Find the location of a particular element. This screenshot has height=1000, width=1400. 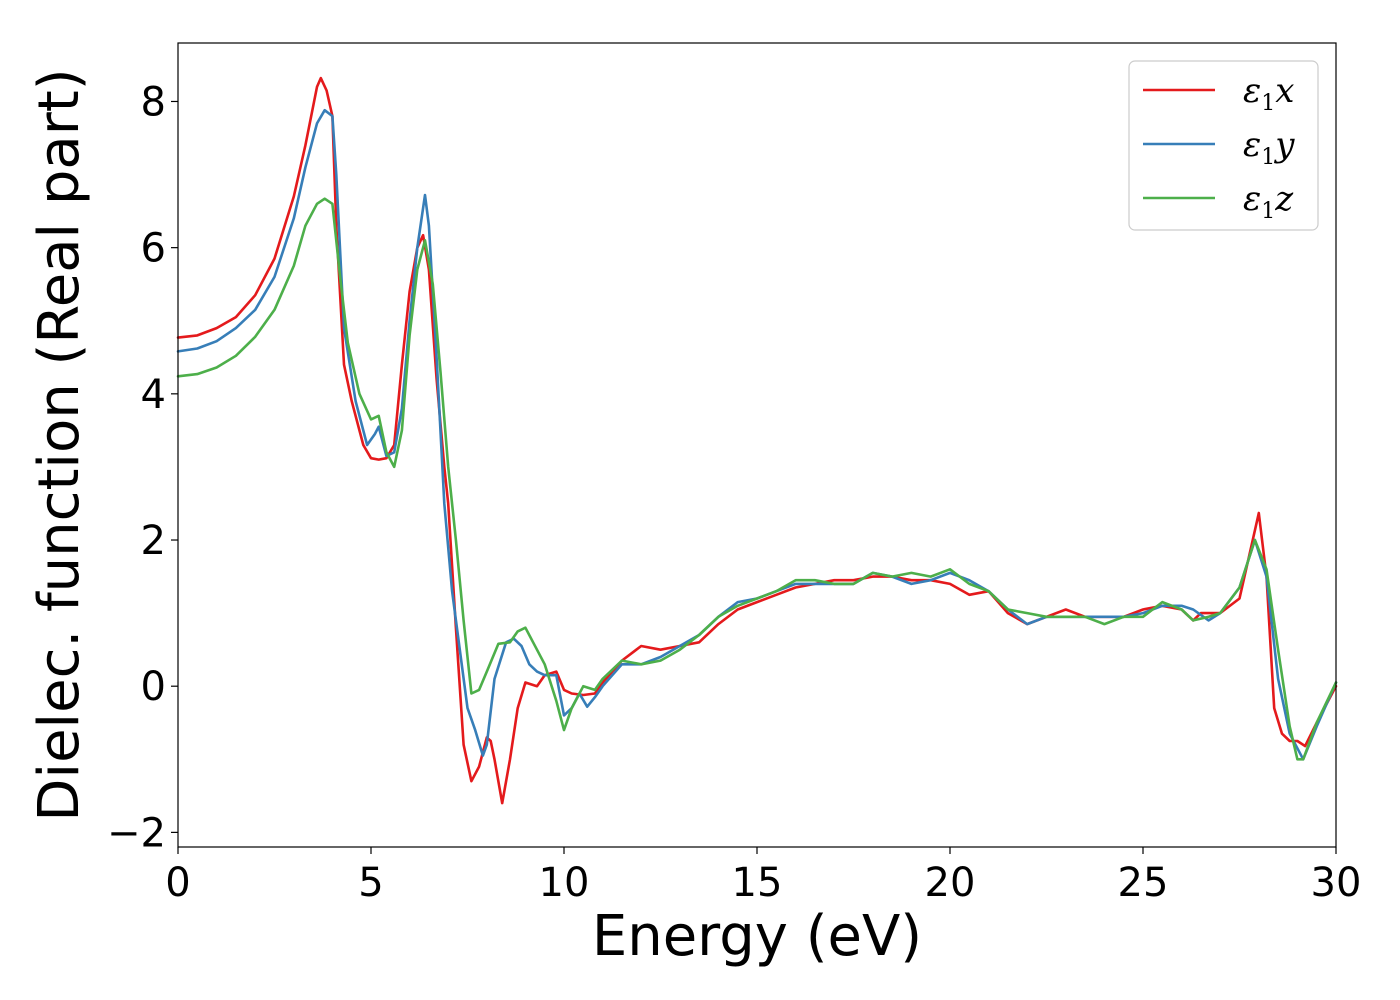

x-axis-title: Energy (eV) is located at coordinates (757, 936).